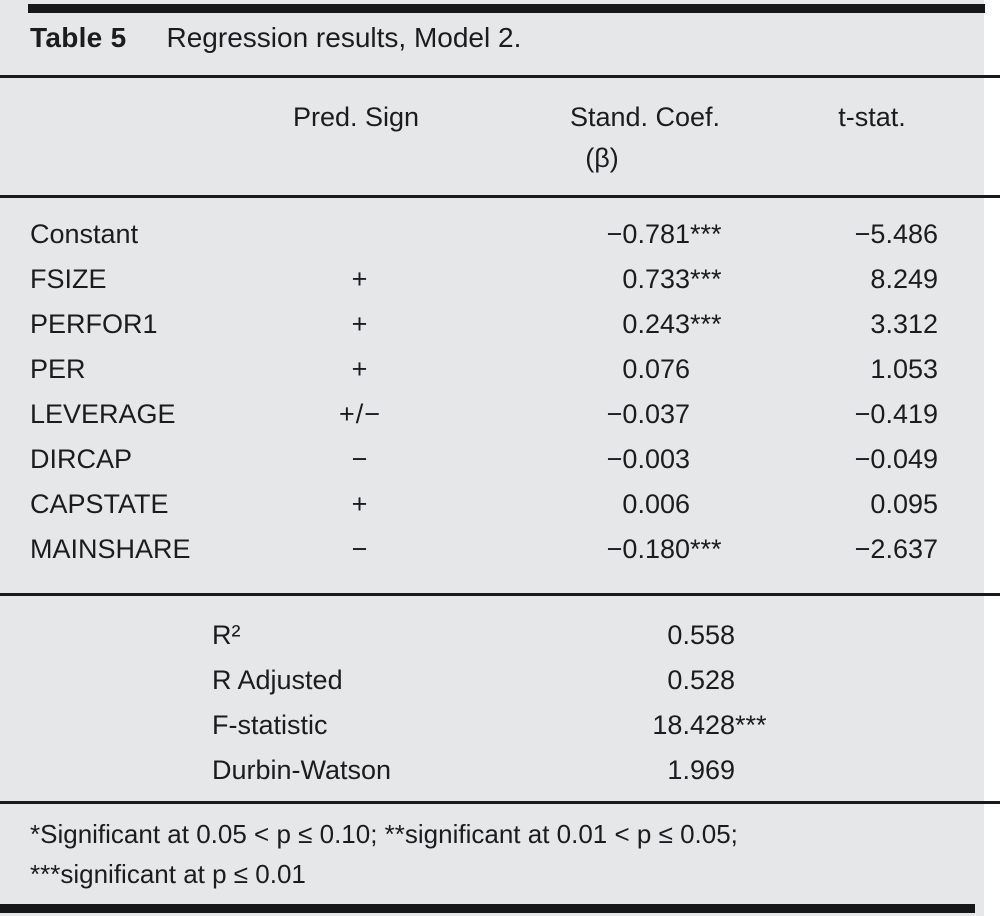 The width and height of the screenshot is (1004, 916). I want to click on summary-significance-stars: ***, so click(751, 725).